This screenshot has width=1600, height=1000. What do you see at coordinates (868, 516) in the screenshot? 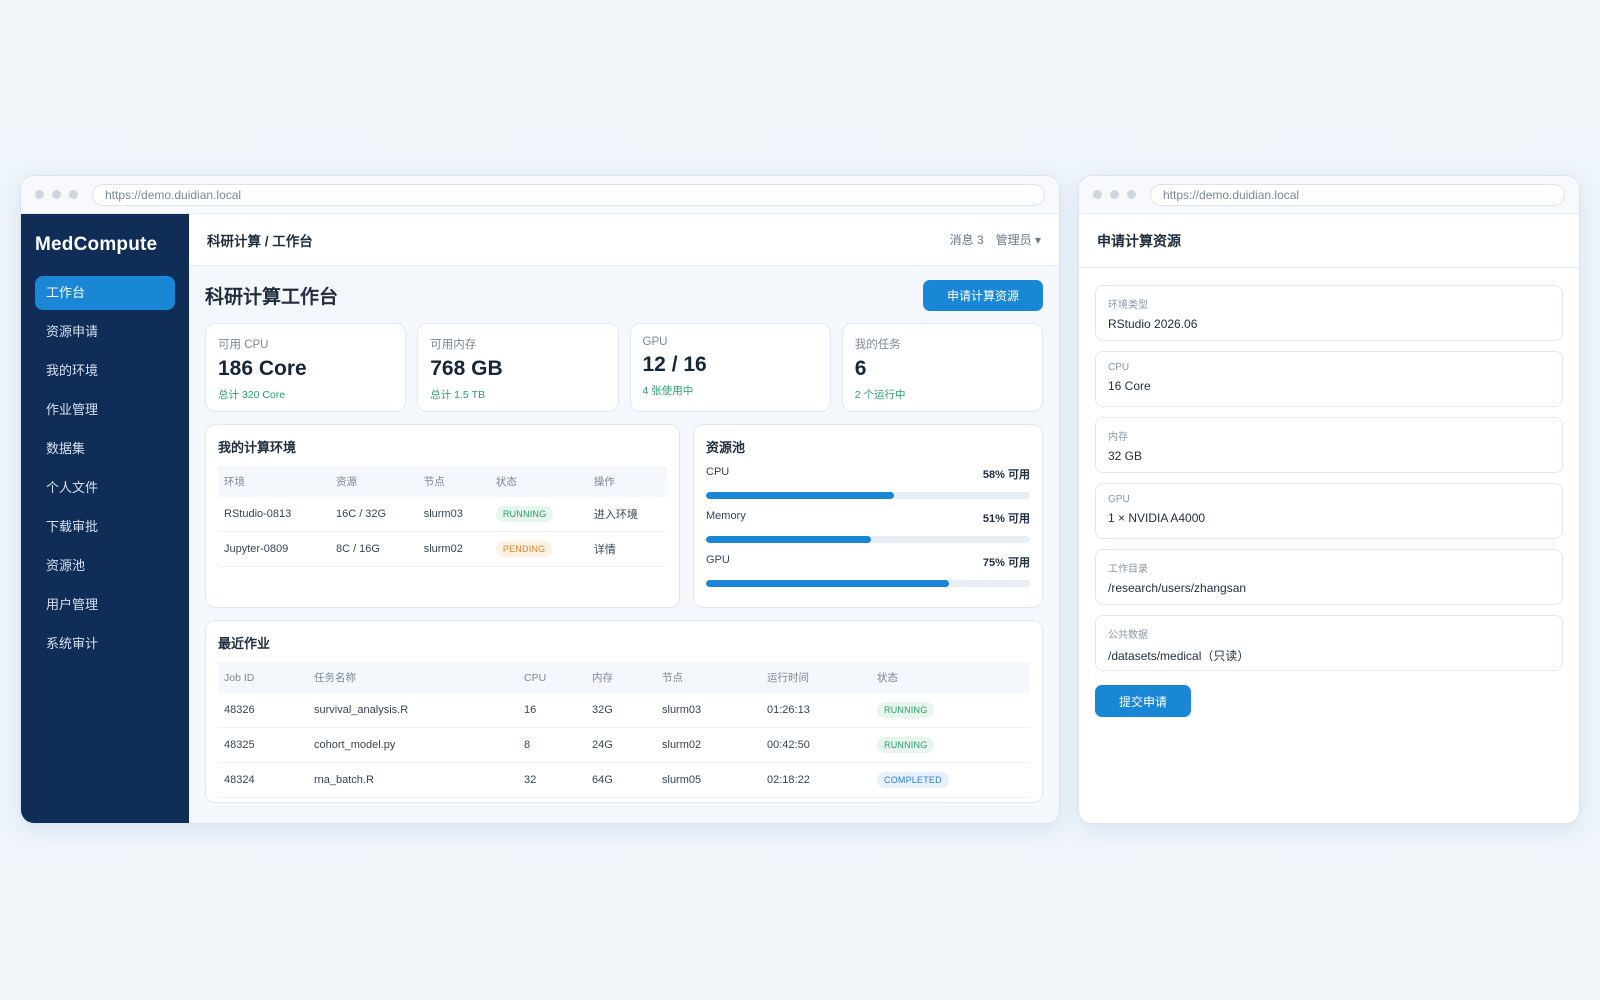
I see `resource-pool-card: 资源池 CPU 58% 可用 Memory 51% 可用` at bounding box center [868, 516].